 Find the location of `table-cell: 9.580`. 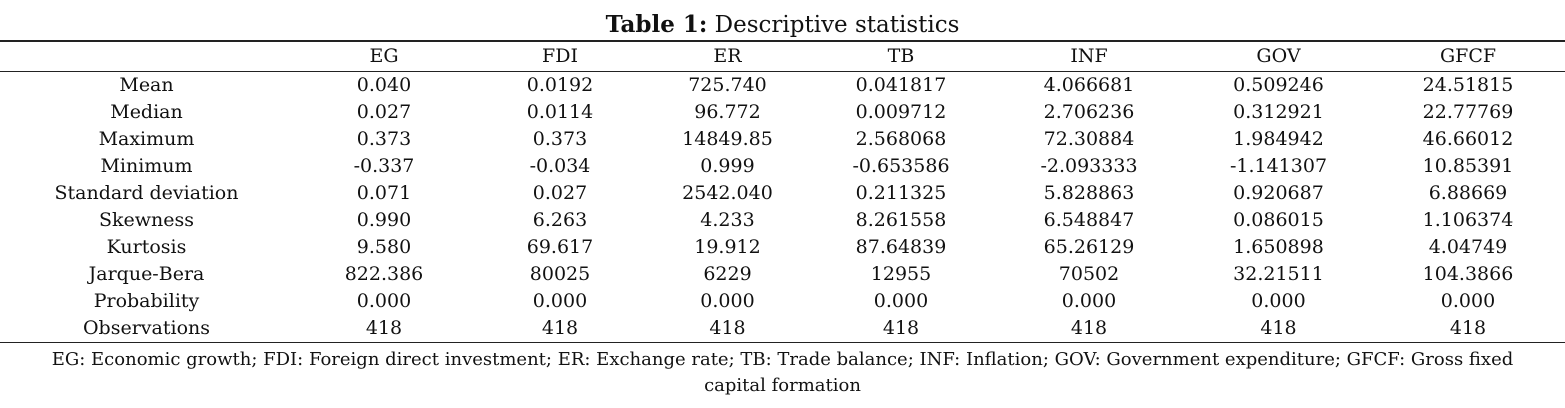

table-cell: 9.580 is located at coordinates (384, 247).